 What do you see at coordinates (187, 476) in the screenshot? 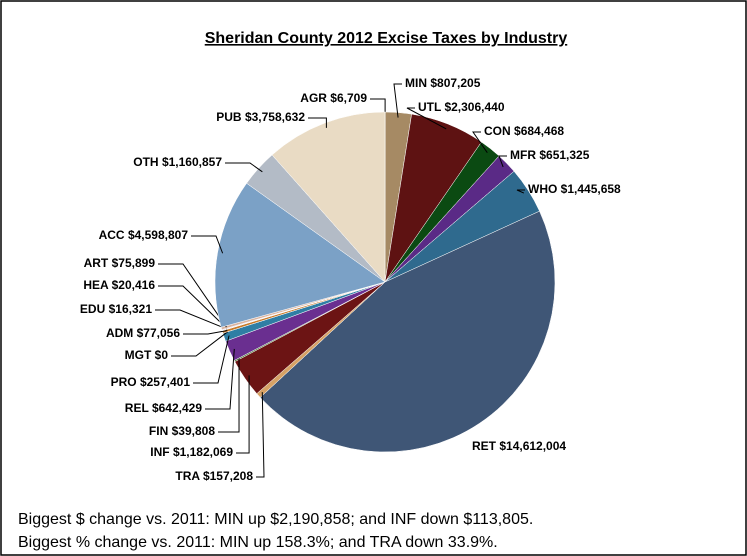
I see `category-label: TRA` at bounding box center [187, 476].